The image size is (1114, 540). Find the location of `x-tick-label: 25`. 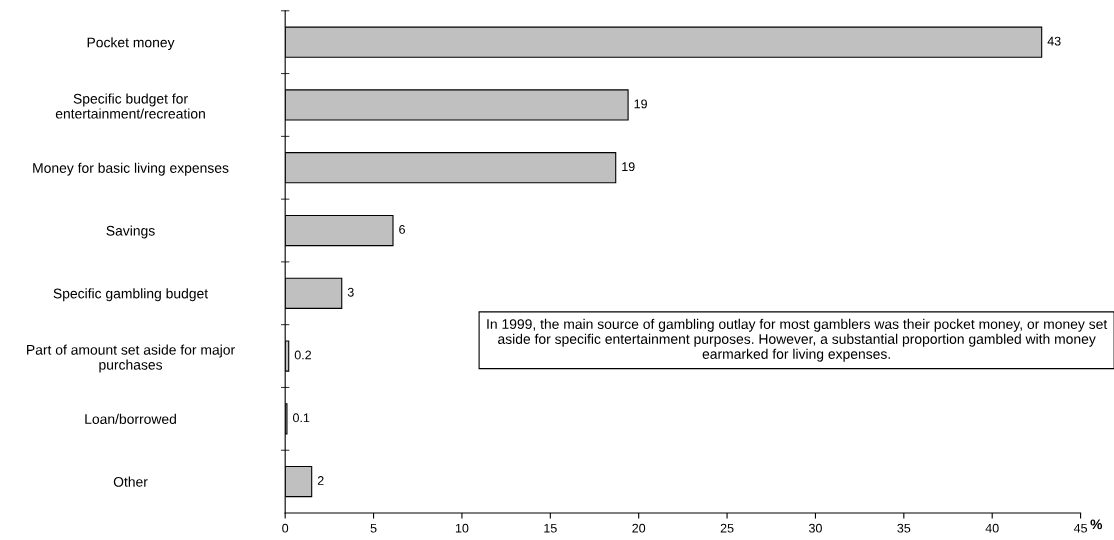

x-tick-label: 25 is located at coordinates (727, 528).